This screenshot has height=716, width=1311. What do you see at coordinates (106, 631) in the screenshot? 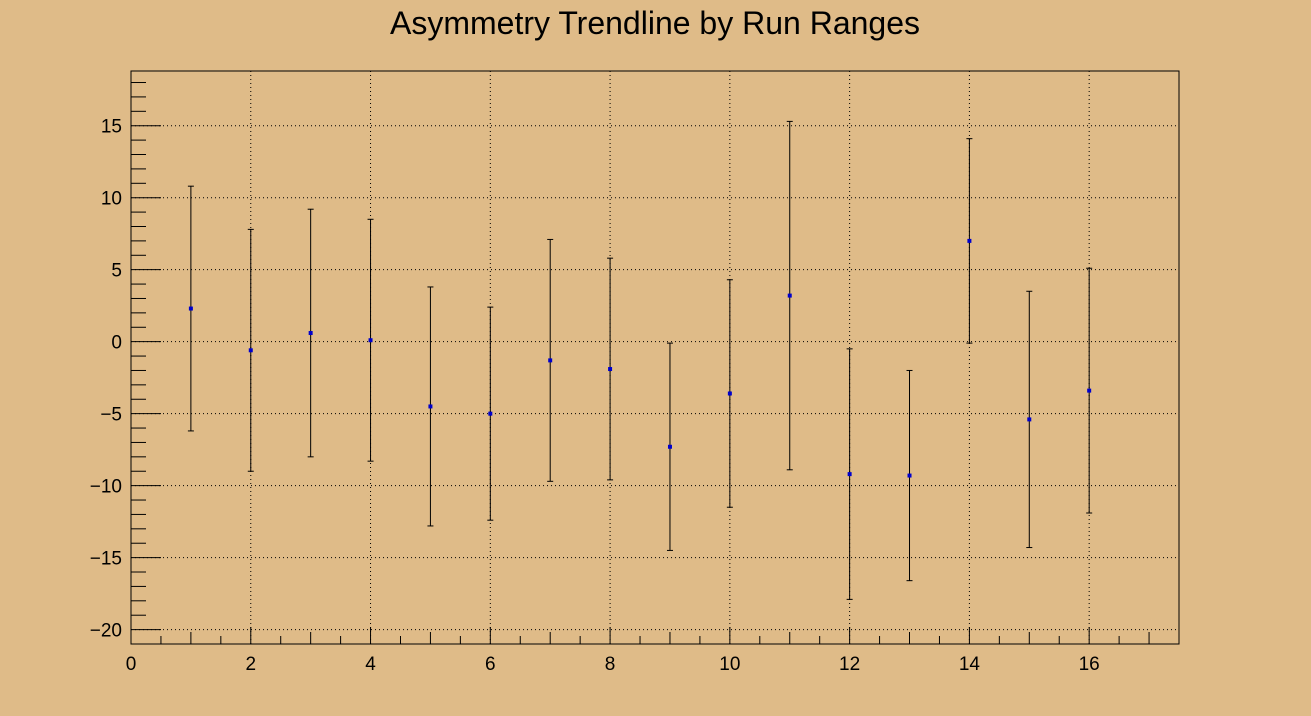
I see `y-tick-label: −20` at bounding box center [106, 631].